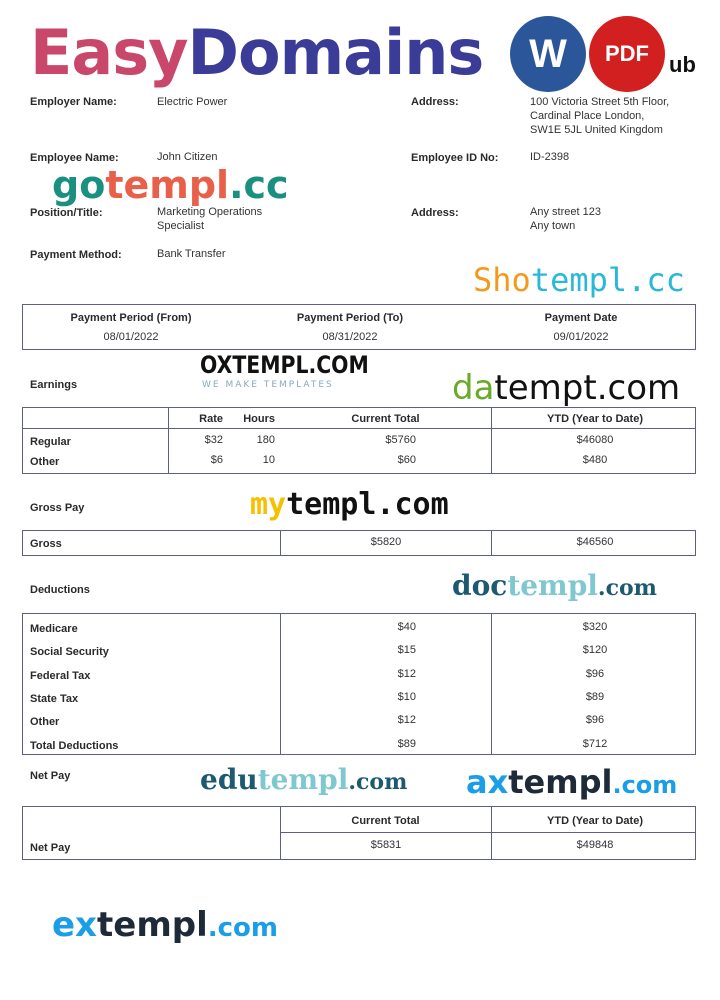 This screenshot has width=720, height=1000. What do you see at coordinates (548, 54) in the screenshot?
I see `word-icon: W` at bounding box center [548, 54].